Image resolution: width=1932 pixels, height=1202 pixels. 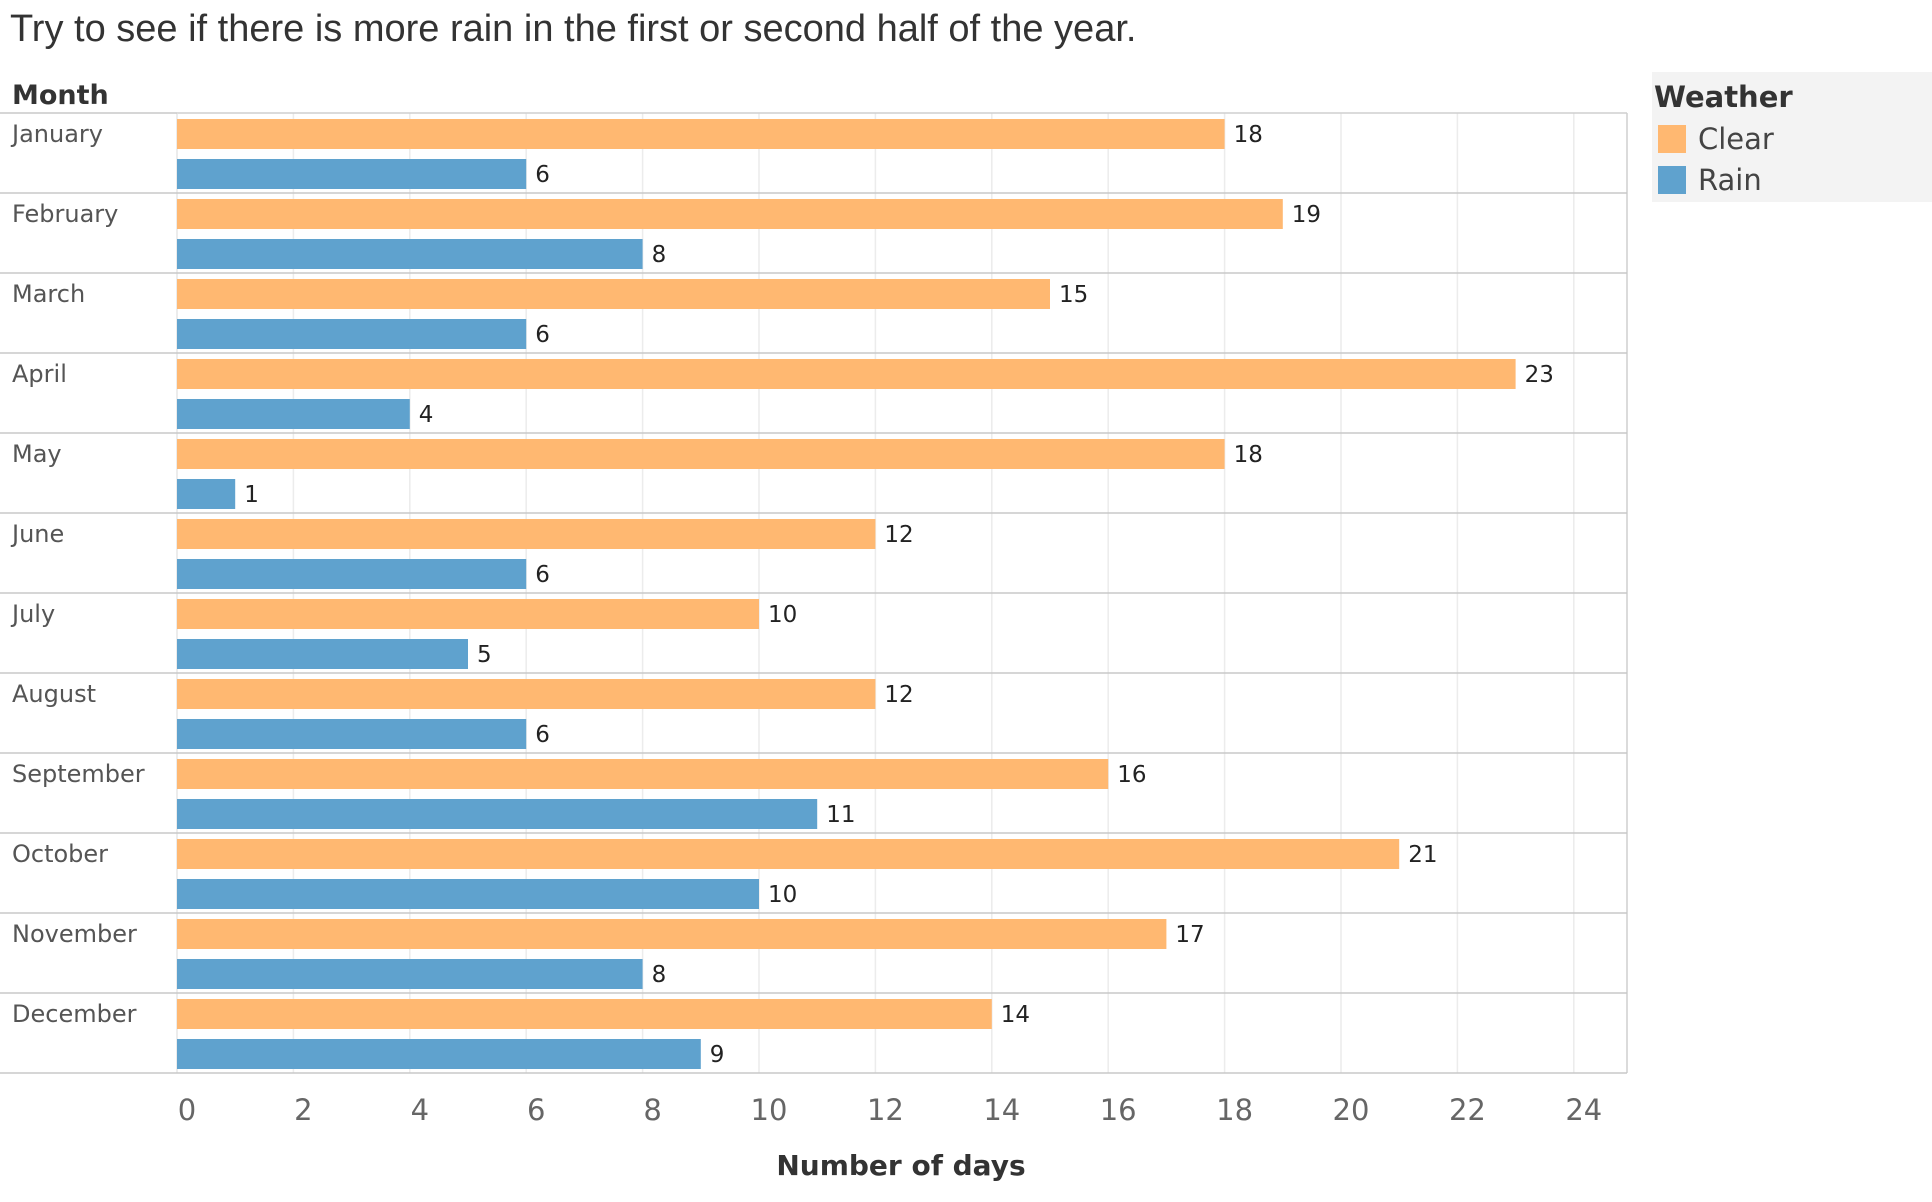 What do you see at coordinates (1723, 97) in the screenshot?
I see `legend-title: Weather` at bounding box center [1723, 97].